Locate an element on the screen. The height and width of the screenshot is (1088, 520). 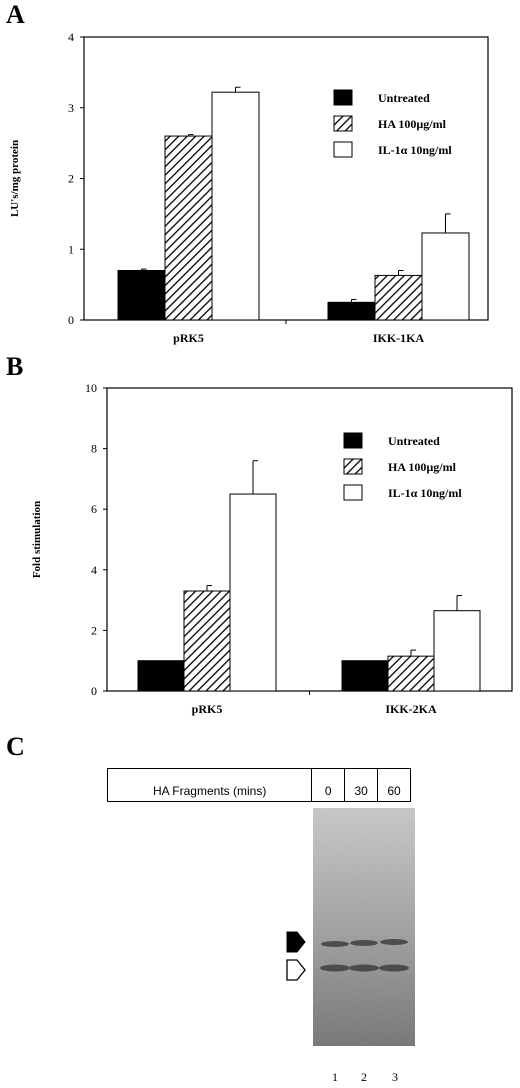
y-tick-label: 1 is located at coordinates (71, 249).